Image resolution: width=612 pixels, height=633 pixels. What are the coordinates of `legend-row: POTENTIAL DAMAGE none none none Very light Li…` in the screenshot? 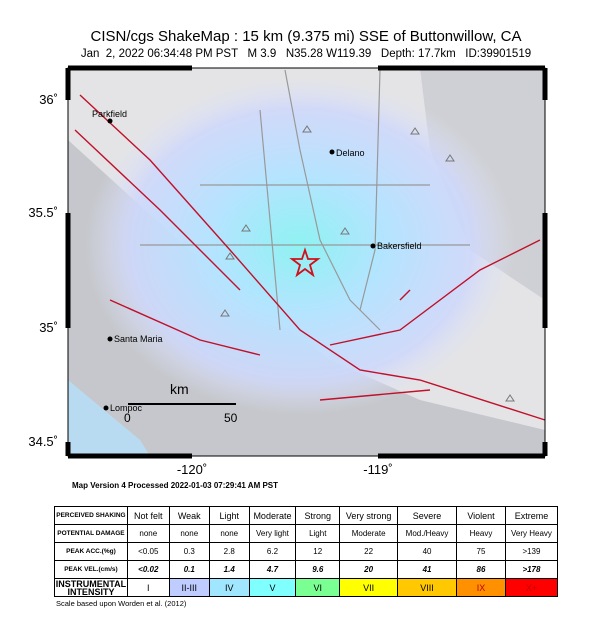 It's located at (306, 533).